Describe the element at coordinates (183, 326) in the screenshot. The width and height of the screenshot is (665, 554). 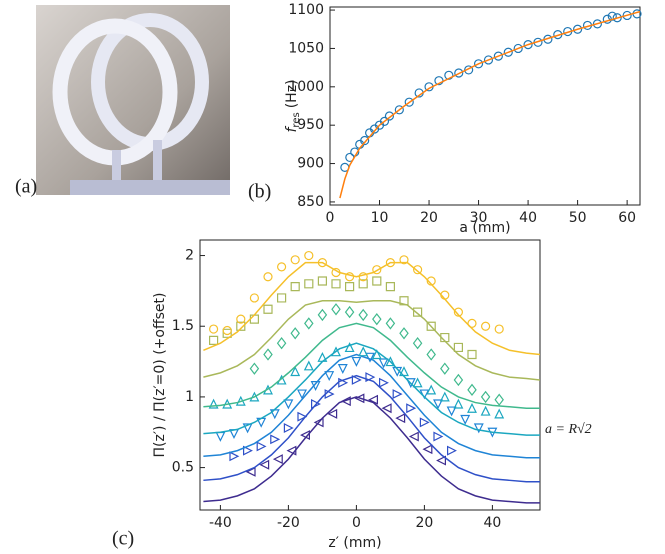
I see `y-tick-label: 1.5` at that location.